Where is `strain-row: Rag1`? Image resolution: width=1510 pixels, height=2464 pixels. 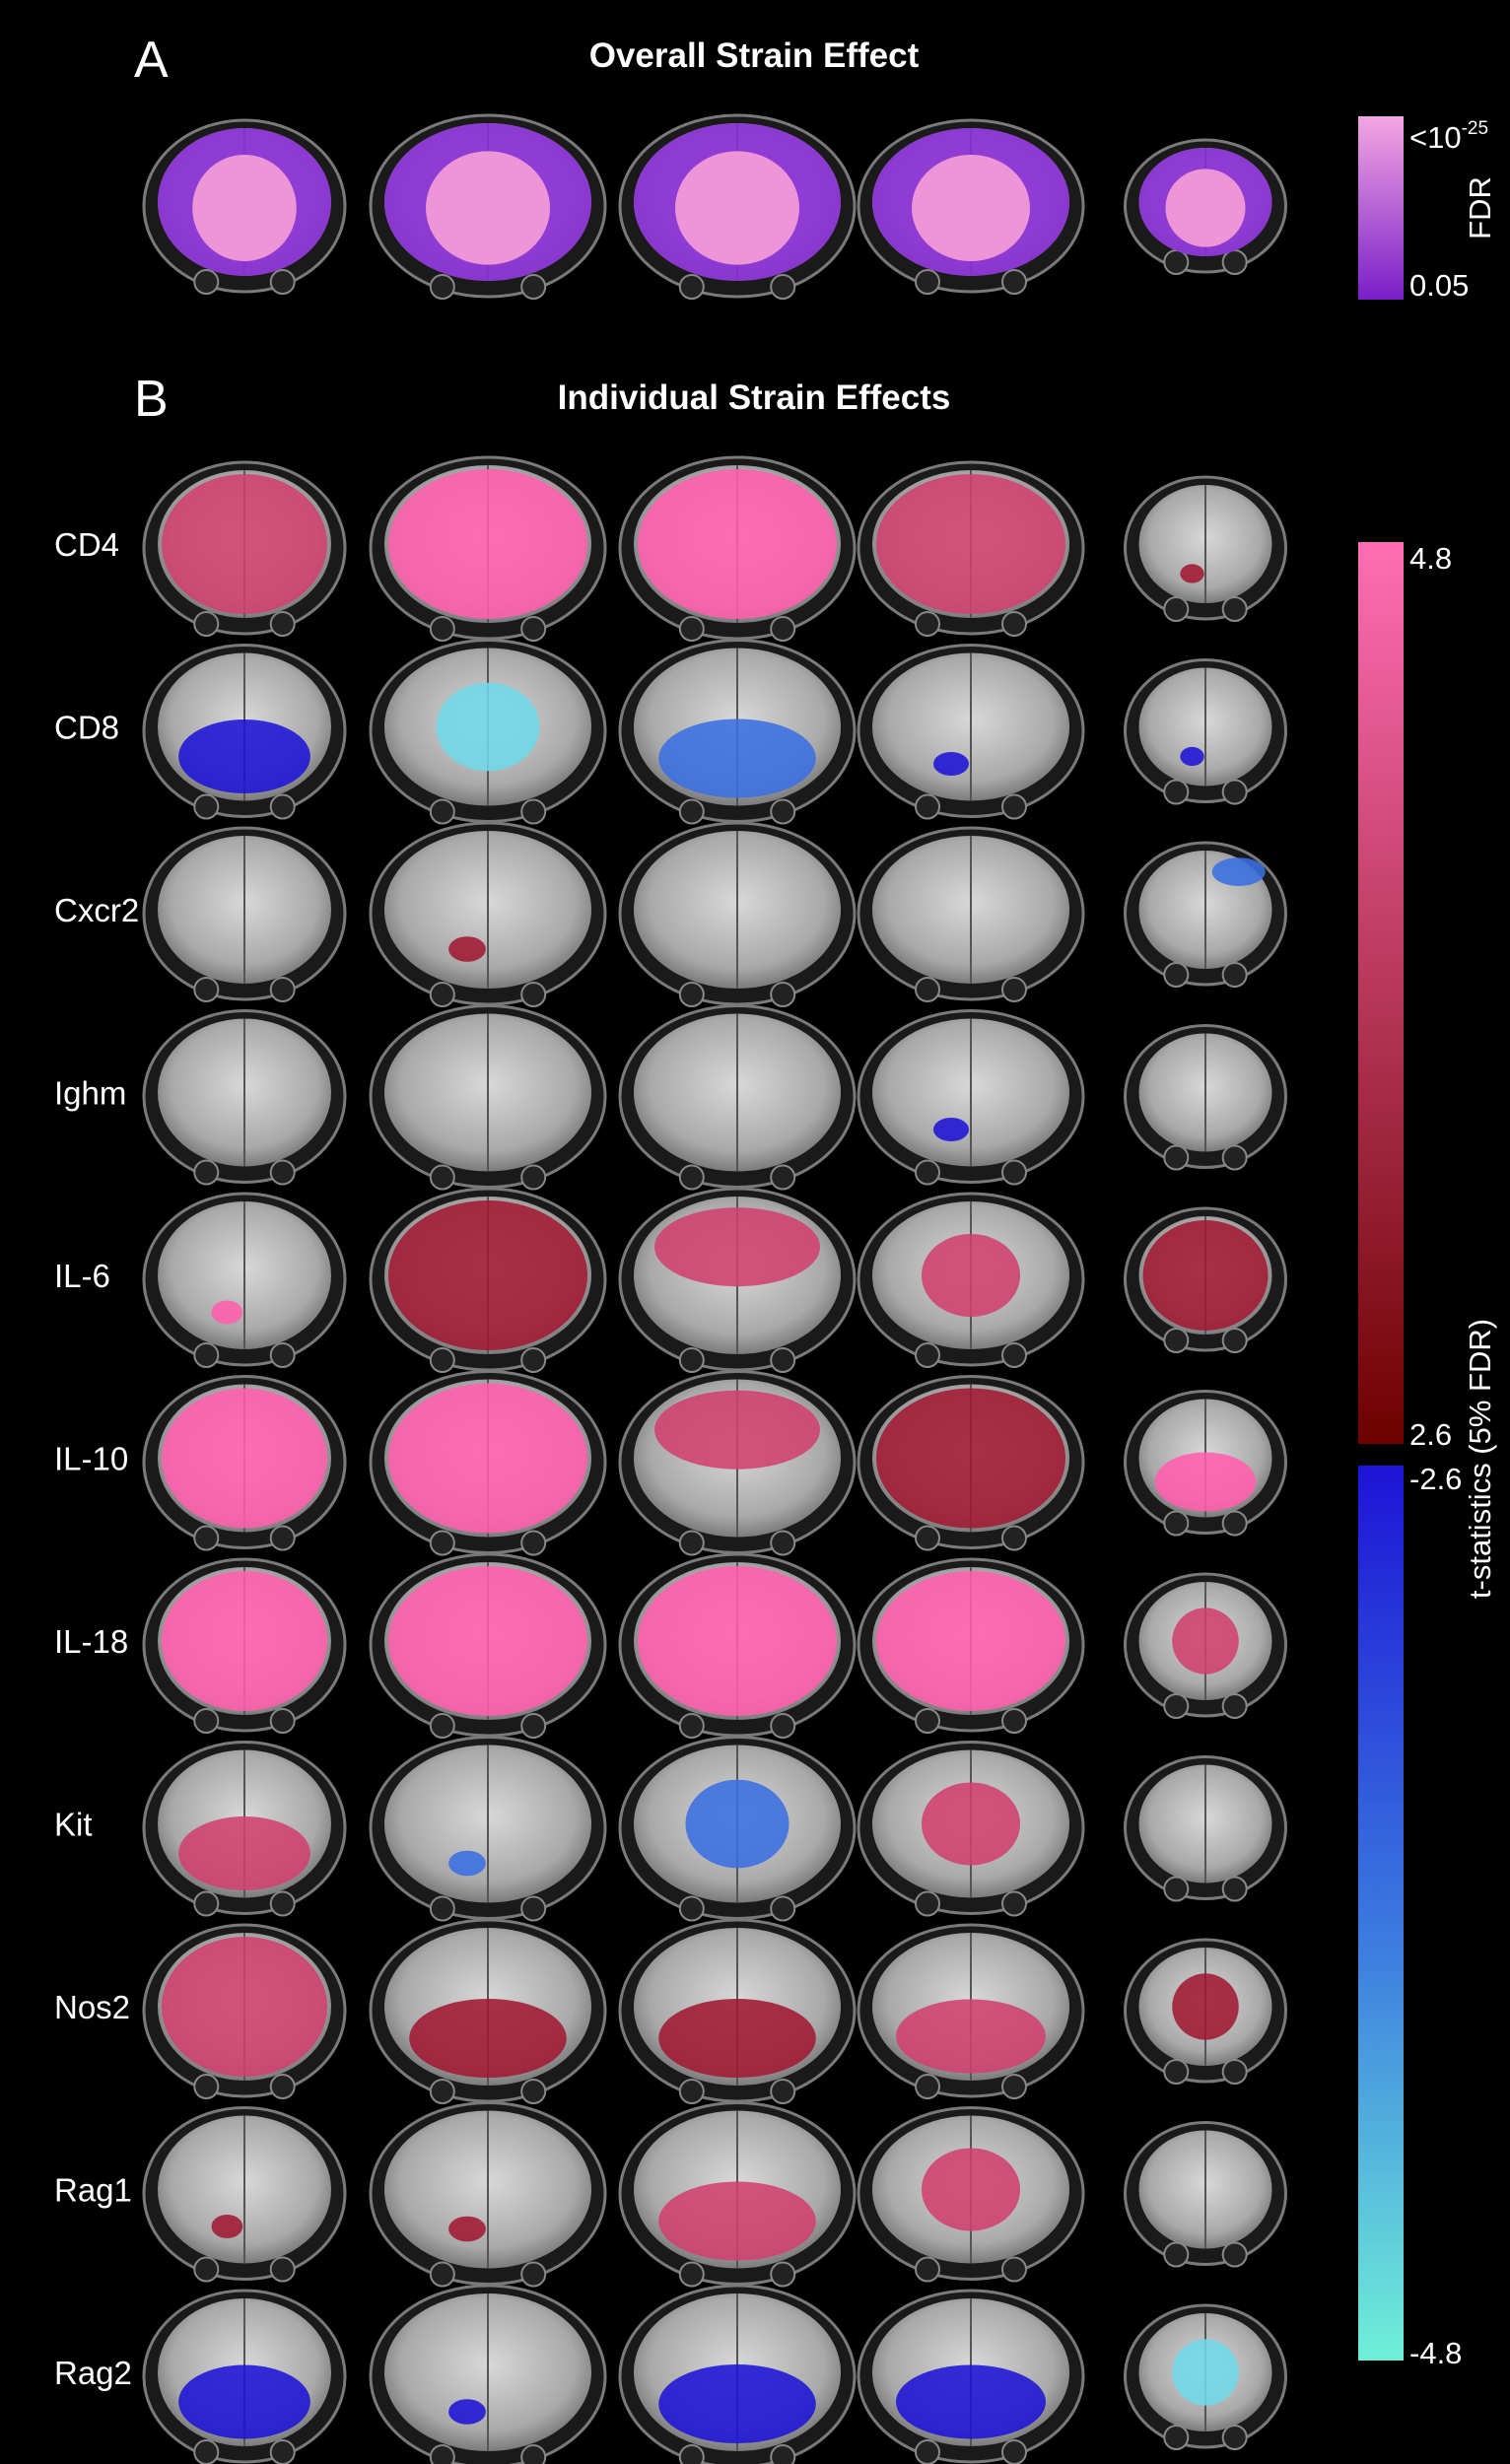 strain-row: Rag1 is located at coordinates (670, 2194).